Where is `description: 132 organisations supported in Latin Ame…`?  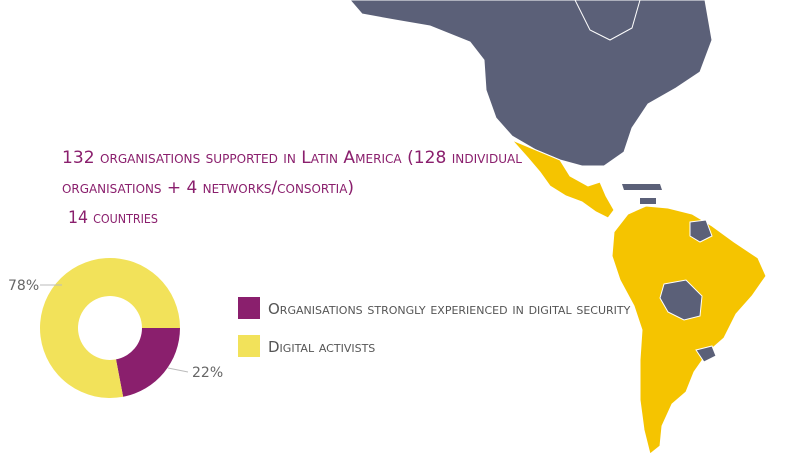
description: 132 organisations supported in Latin Ame… is located at coordinates (292, 188).